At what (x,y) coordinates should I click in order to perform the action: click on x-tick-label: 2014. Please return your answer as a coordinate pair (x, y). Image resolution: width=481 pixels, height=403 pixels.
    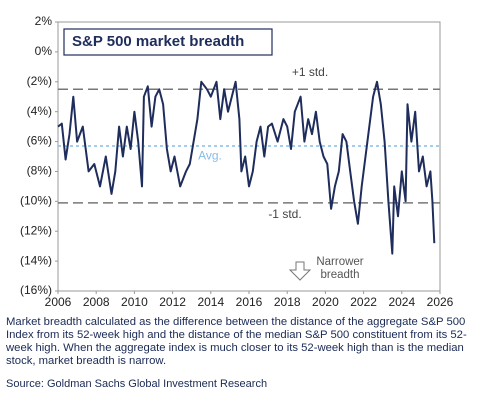
    Looking at the image, I should click on (210, 302).